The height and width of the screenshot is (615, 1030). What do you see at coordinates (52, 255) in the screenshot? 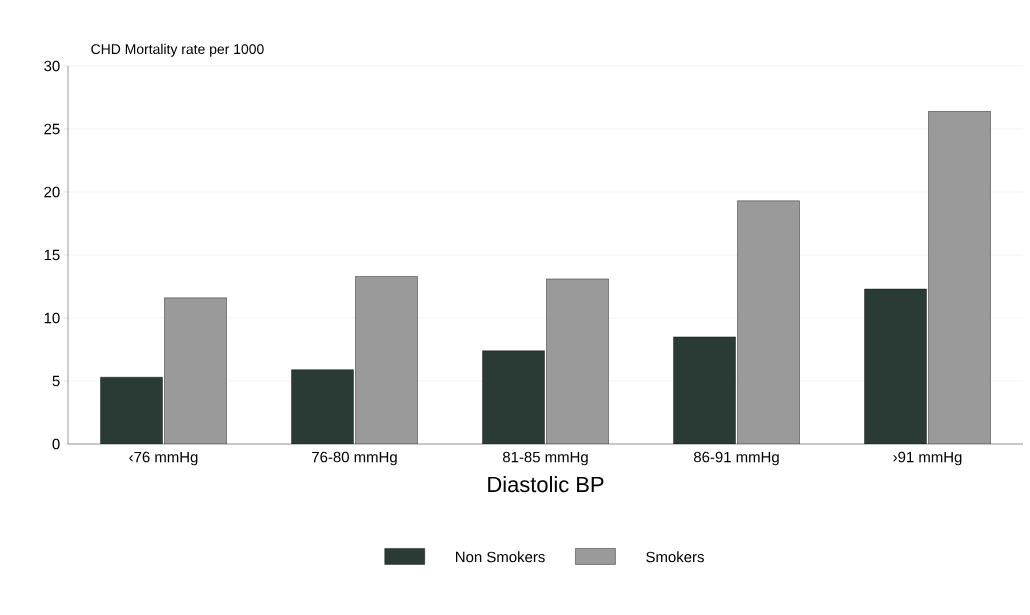
I see `y-tick-label: 15` at bounding box center [52, 255].